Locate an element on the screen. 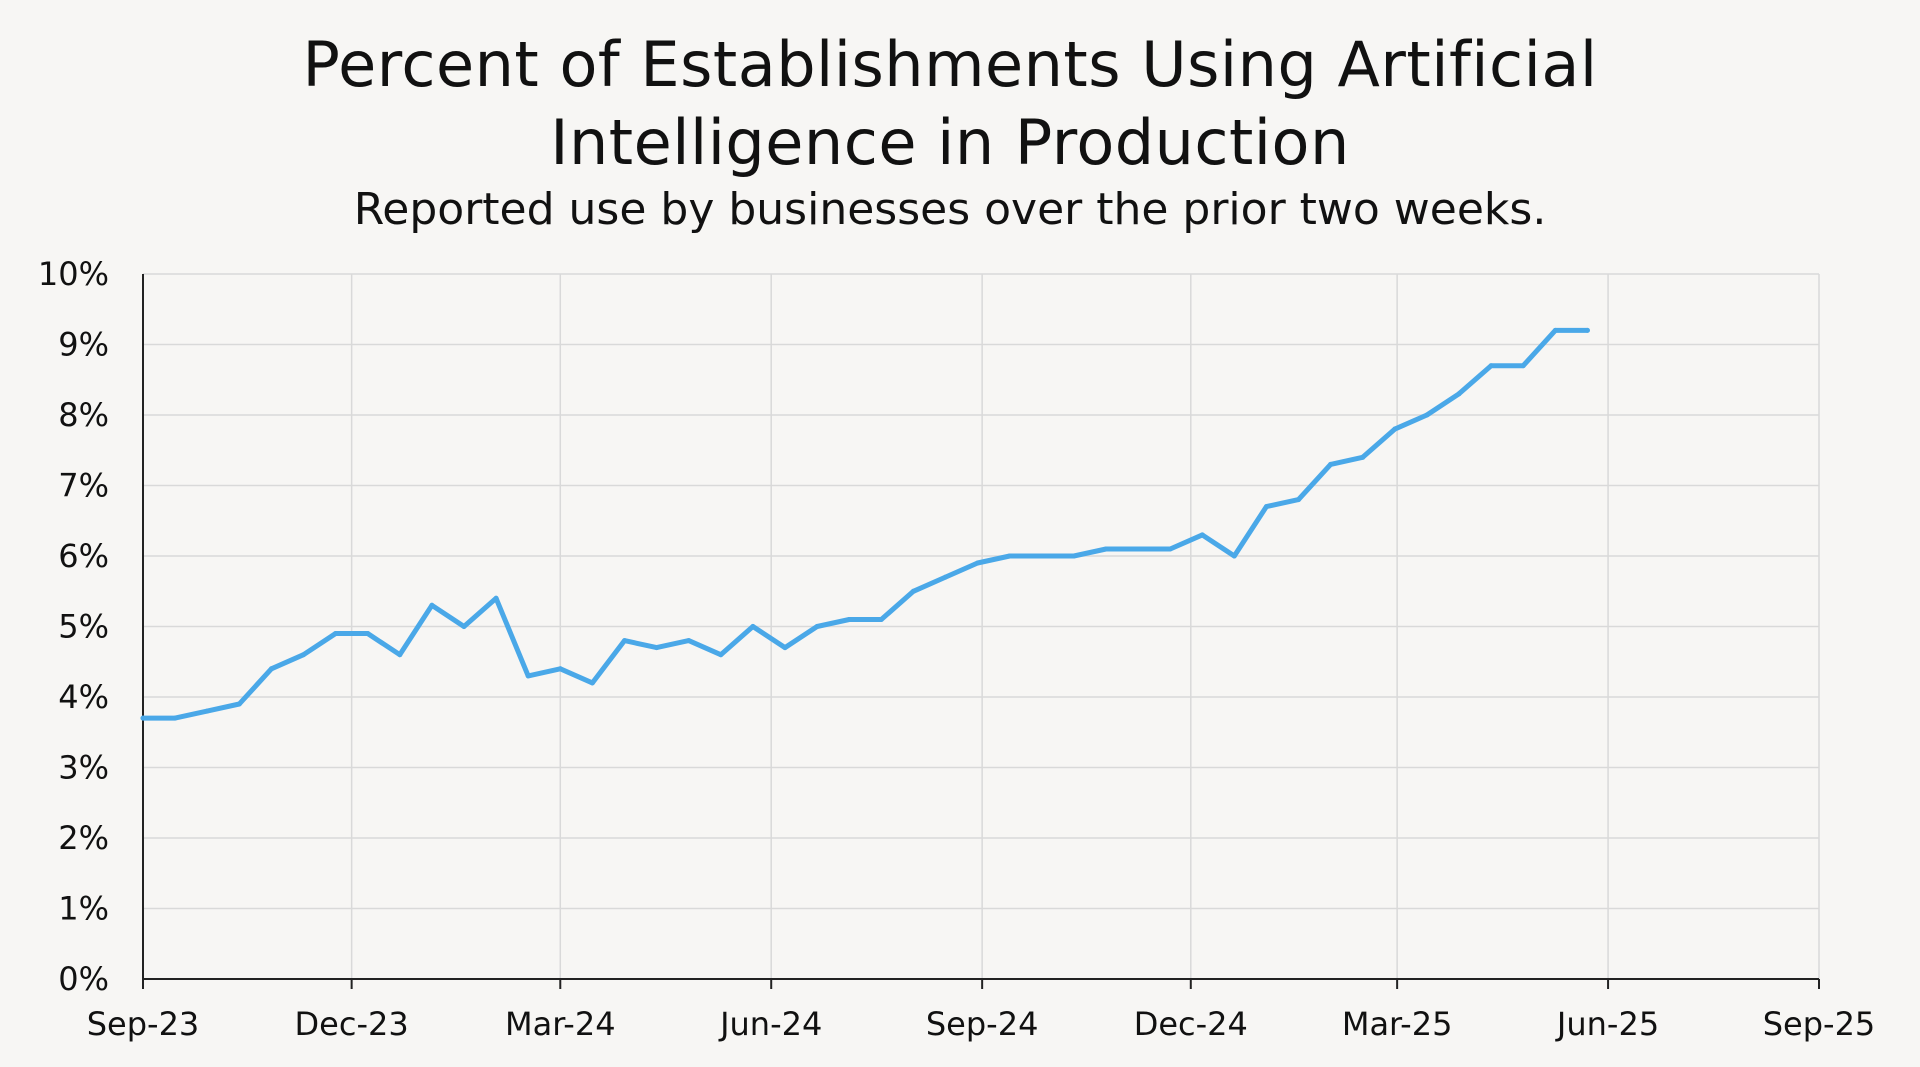  x-tick-label: Sep-23 is located at coordinates (143, 1024).